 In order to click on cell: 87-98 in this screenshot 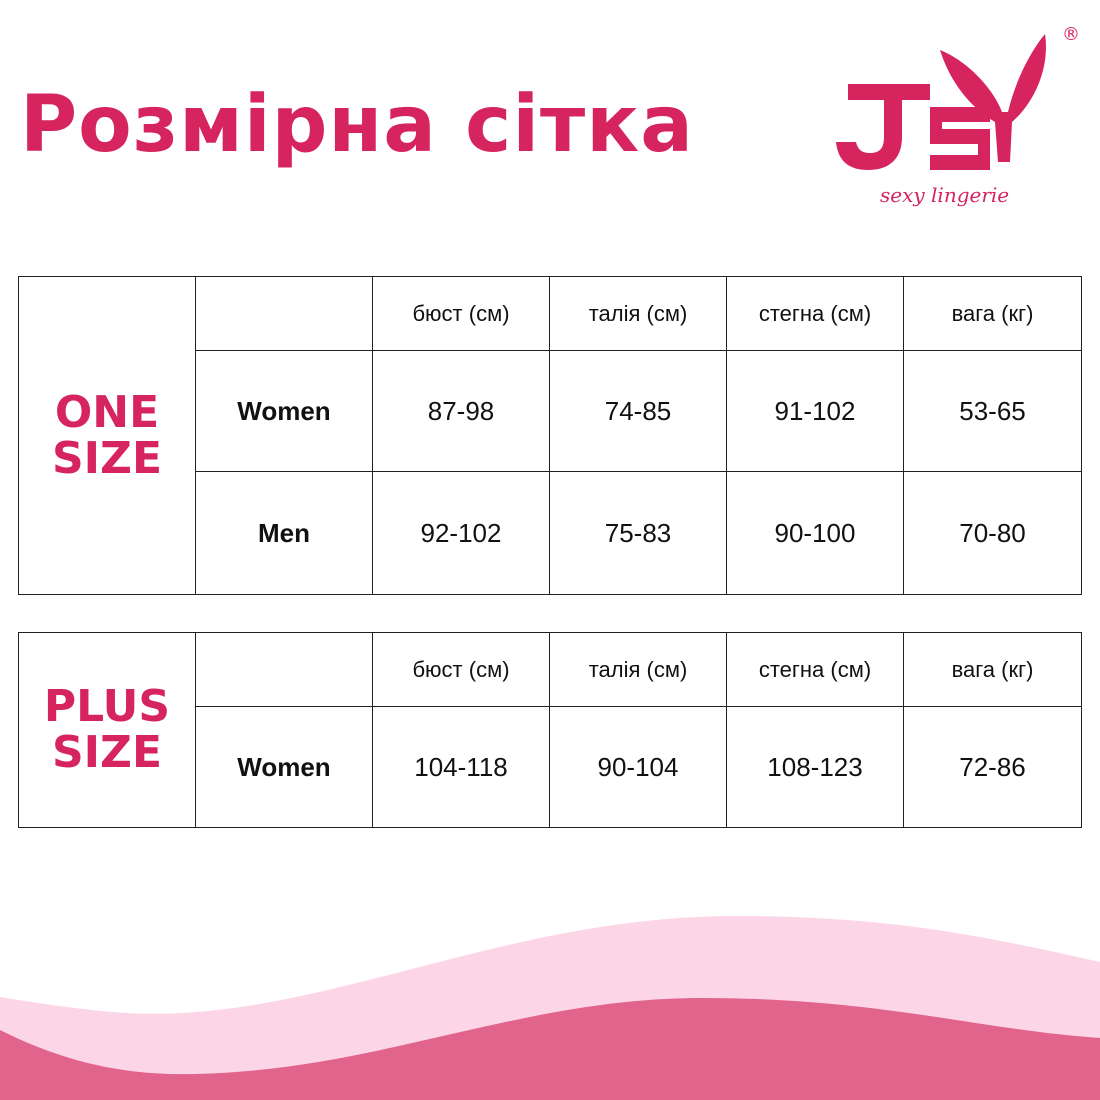, I will do `click(461, 411)`.